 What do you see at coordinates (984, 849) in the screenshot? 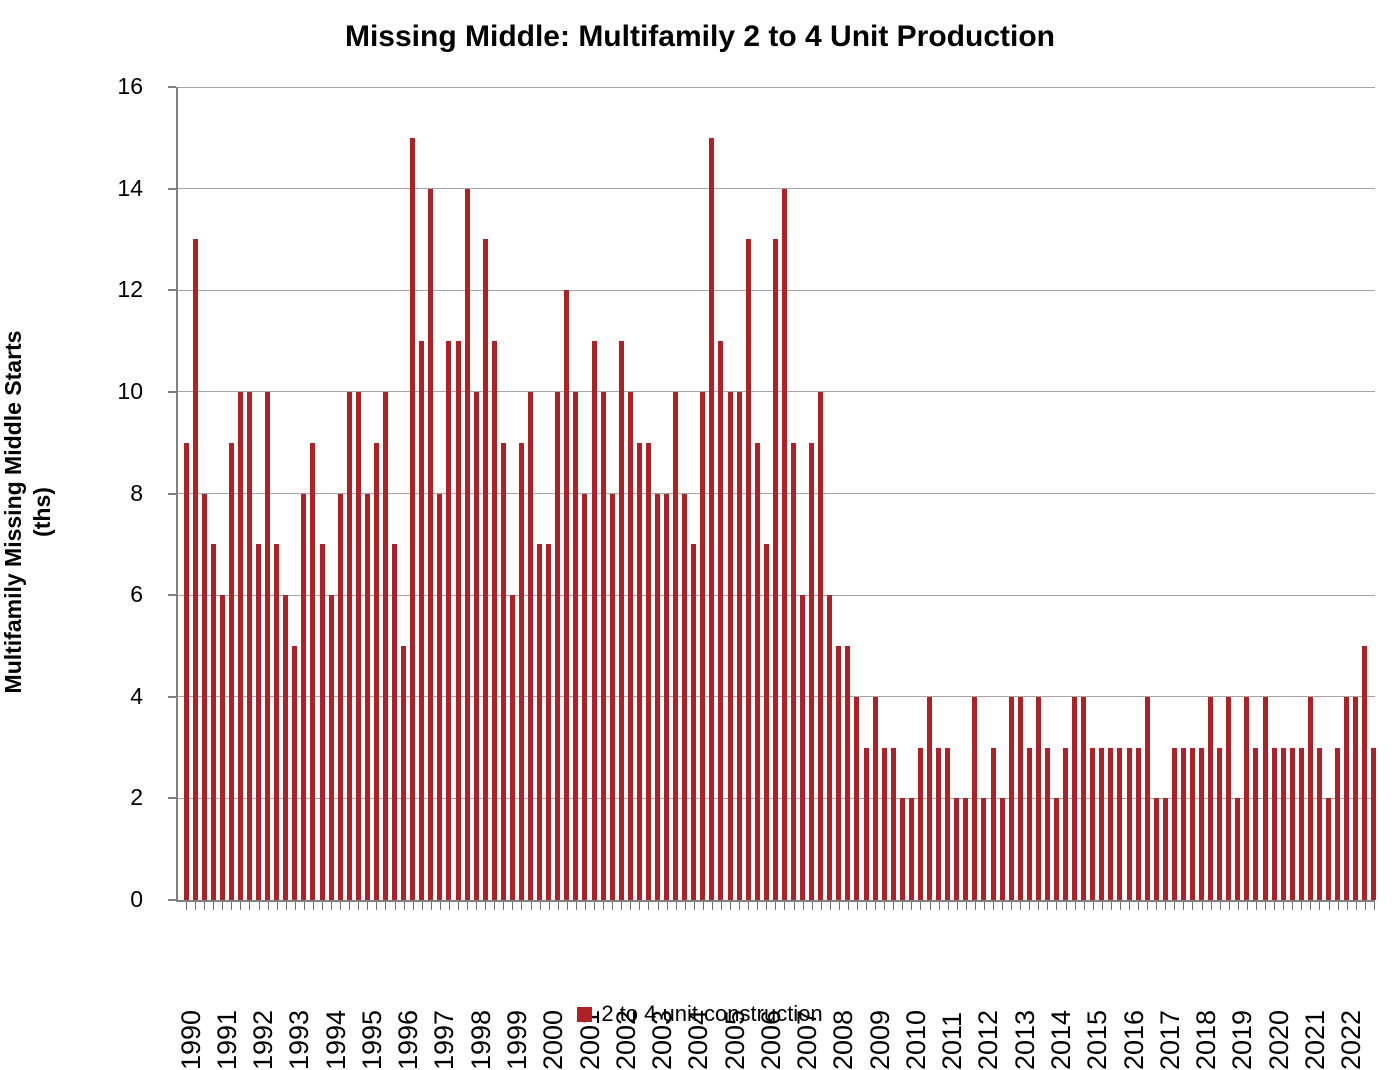
I see `bar-2012-Q1` at bounding box center [984, 849].